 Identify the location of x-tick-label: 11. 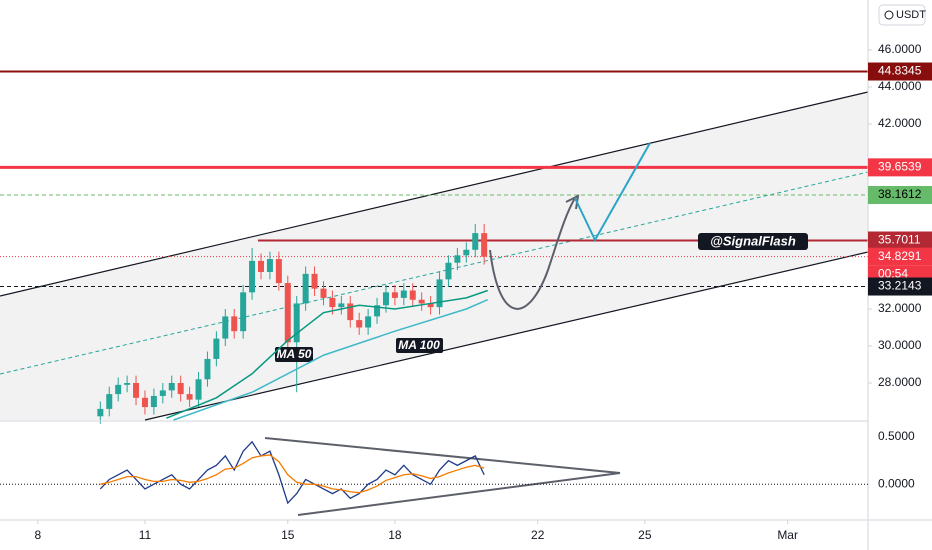
(145, 535).